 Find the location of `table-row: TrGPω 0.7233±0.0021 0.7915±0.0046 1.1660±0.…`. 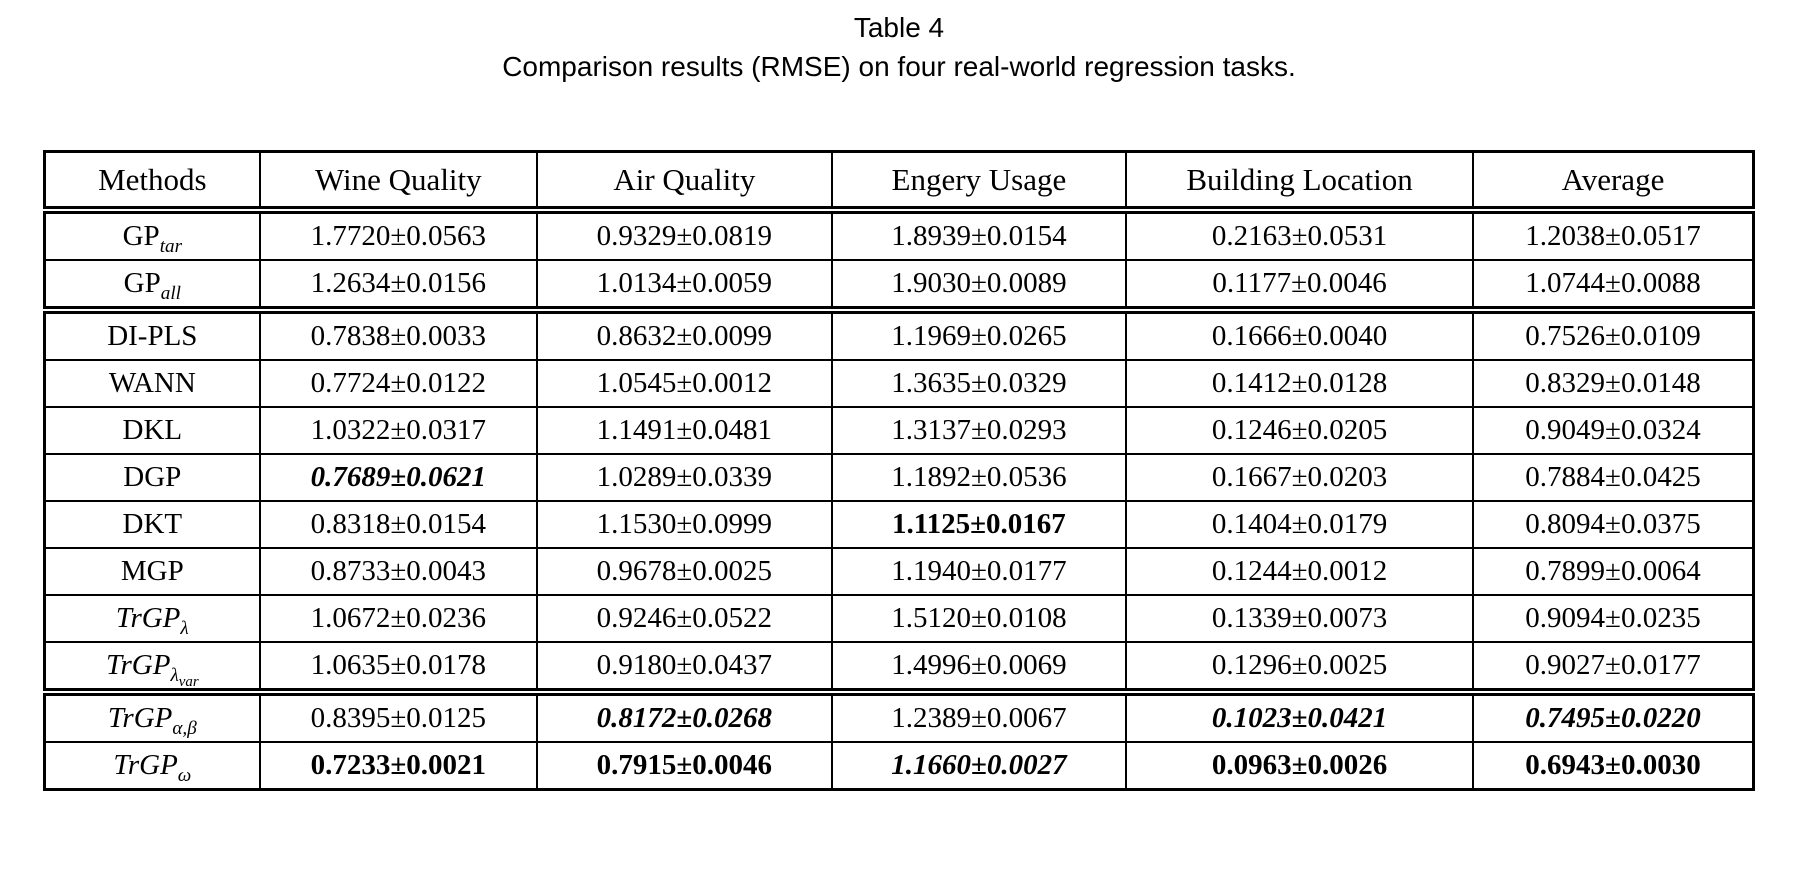

table-row: TrGPω 0.7233±0.0021 0.7915±0.0046 1.1660±0.… is located at coordinates (899, 766).